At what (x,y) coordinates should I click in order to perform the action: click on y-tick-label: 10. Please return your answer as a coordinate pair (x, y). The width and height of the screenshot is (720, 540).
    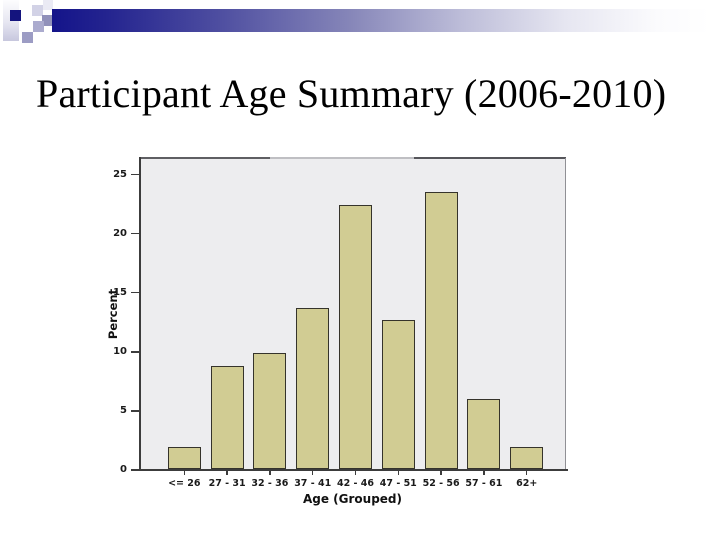
    Looking at the image, I should click on (120, 351).